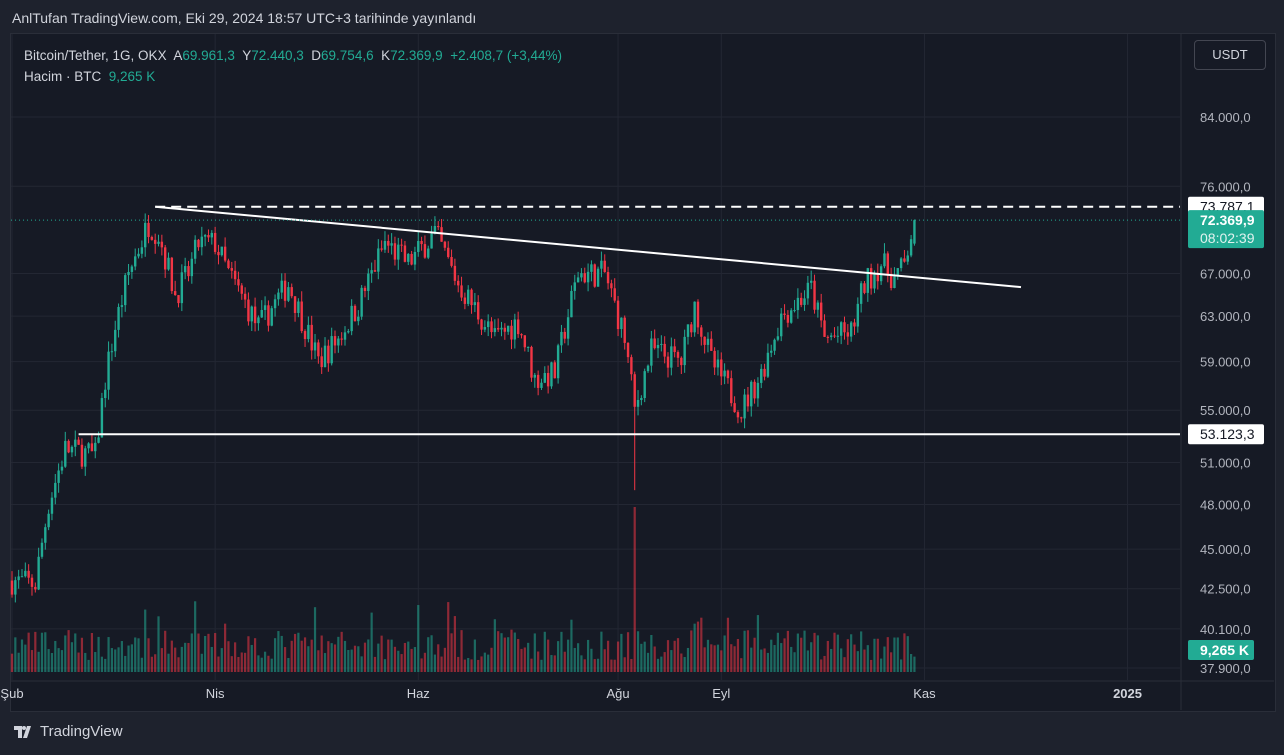 This screenshot has height=755, width=1284. Describe the element at coordinates (386, 55) in the screenshot. I see `close-label: K` at that location.